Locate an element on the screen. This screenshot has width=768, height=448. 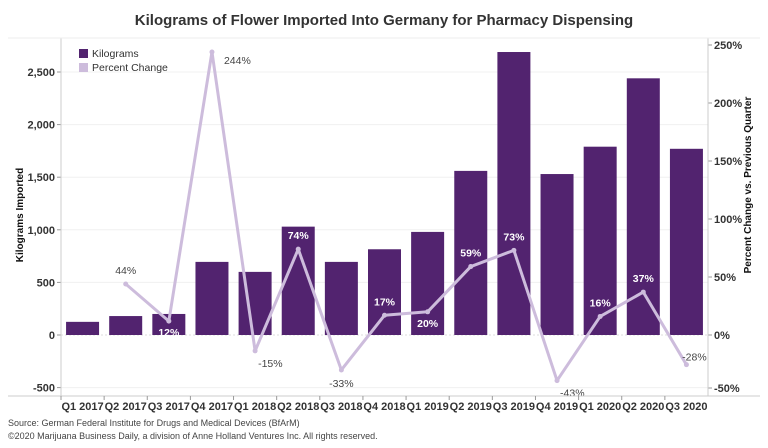
data-label: -43% is located at coordinates (572, 394).